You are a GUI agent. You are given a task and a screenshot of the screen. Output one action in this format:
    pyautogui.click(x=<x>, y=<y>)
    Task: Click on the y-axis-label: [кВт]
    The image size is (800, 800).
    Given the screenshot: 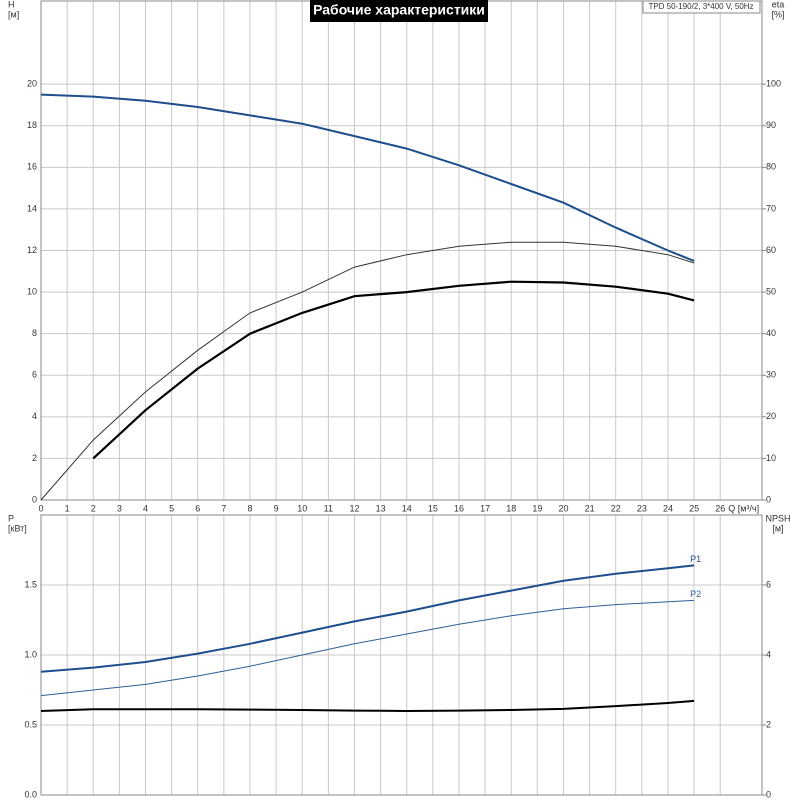 What is the action you would take?
    pyautogui.click(x=17, y=528)
    